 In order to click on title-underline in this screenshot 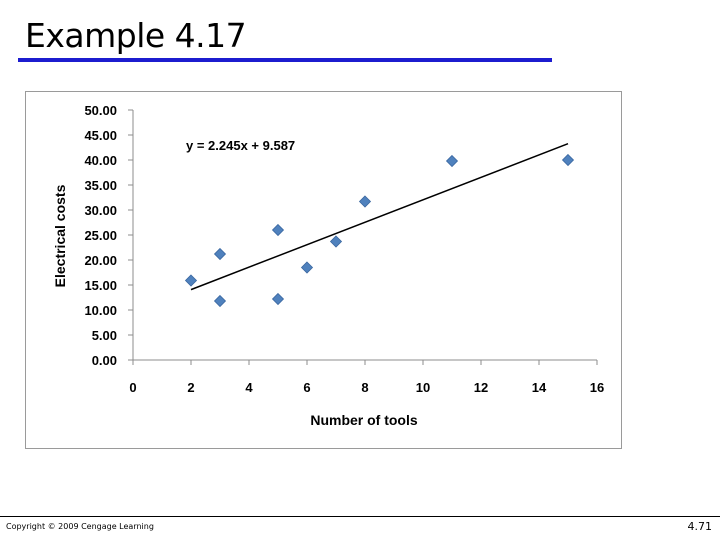, I will do `click(285, 60)`.